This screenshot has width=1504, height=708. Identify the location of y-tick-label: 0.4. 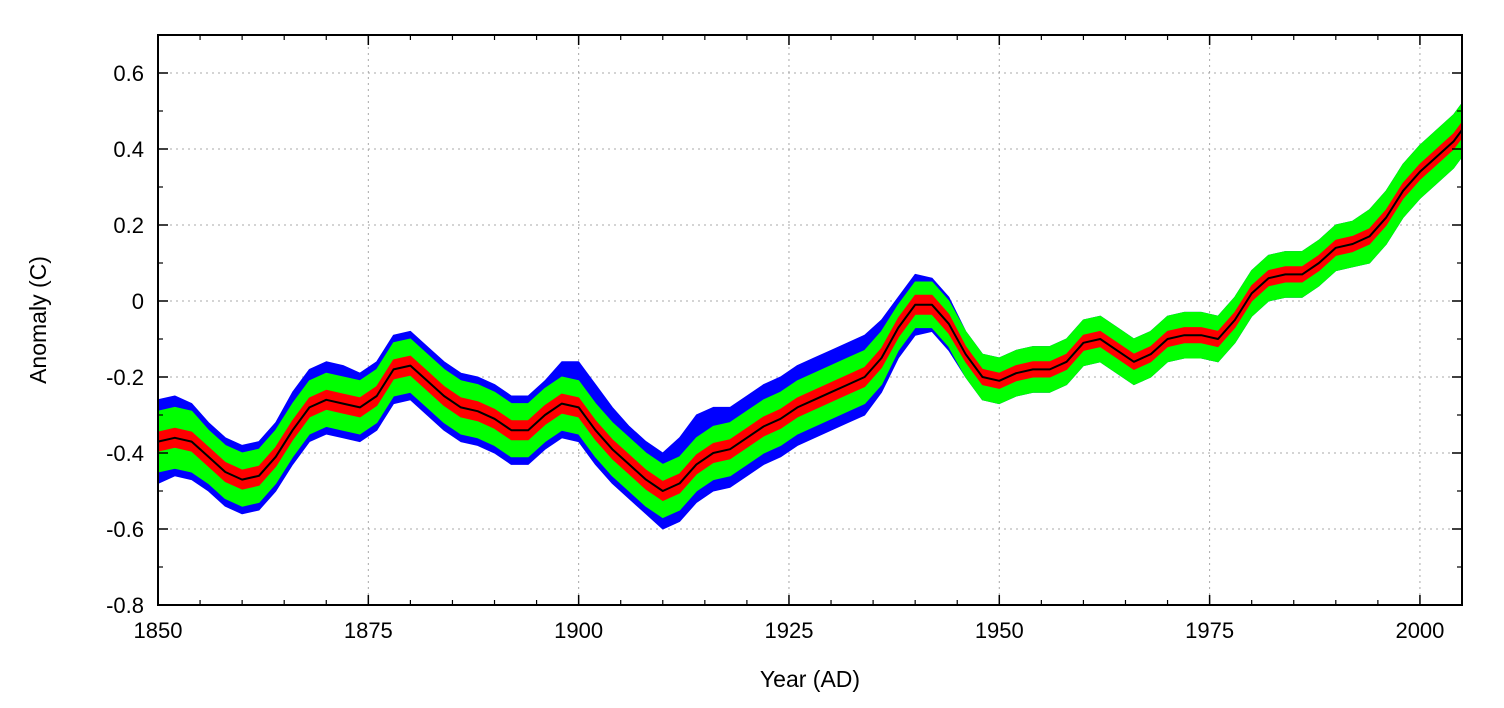
(128, 149).